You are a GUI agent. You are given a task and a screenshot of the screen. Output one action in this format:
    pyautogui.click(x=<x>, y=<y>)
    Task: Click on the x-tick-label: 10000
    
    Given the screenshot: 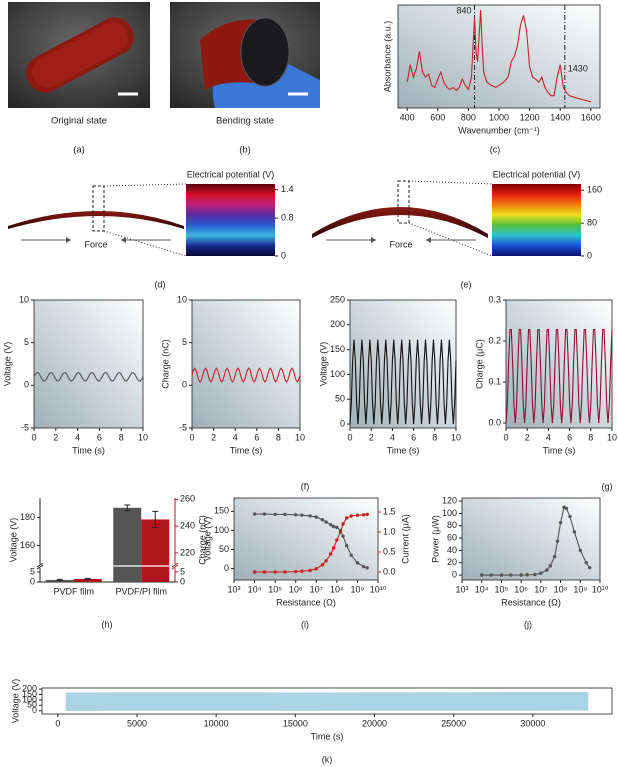 What is the action you would take?
    pyautogui.click(x=216, y=723)
    